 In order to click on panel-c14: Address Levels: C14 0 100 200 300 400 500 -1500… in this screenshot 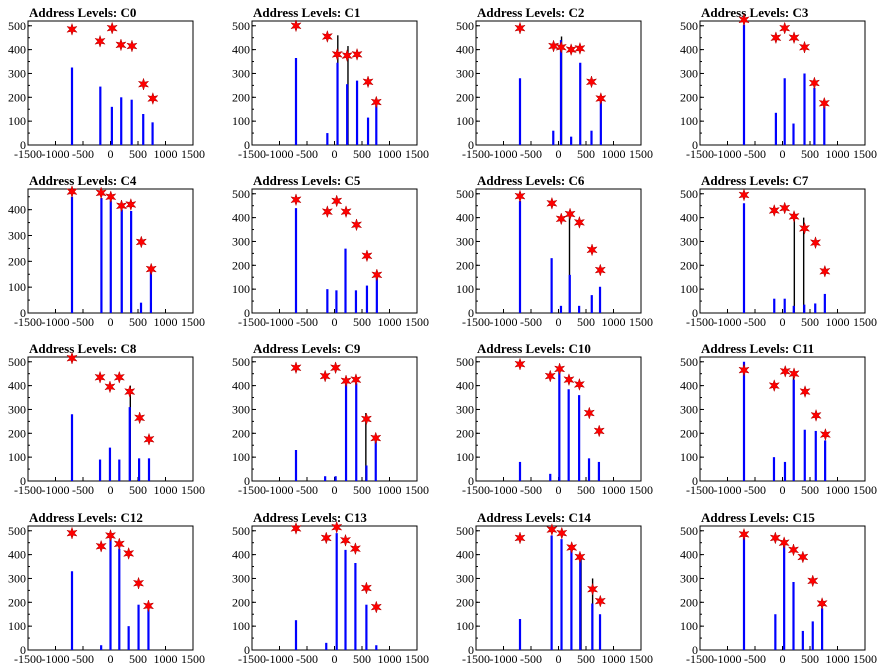, I will do `click(554, 588)`.